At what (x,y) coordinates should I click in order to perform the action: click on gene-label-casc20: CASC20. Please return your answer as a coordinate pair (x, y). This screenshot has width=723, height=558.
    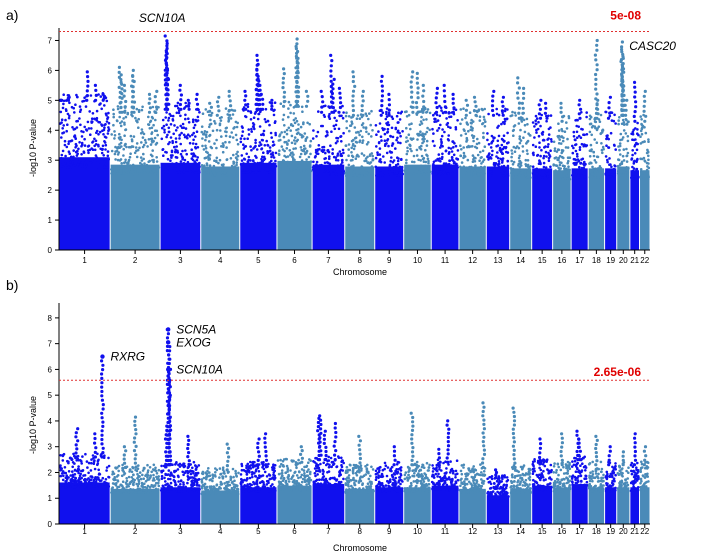
    Looking at the image, I should click on (652, 46).